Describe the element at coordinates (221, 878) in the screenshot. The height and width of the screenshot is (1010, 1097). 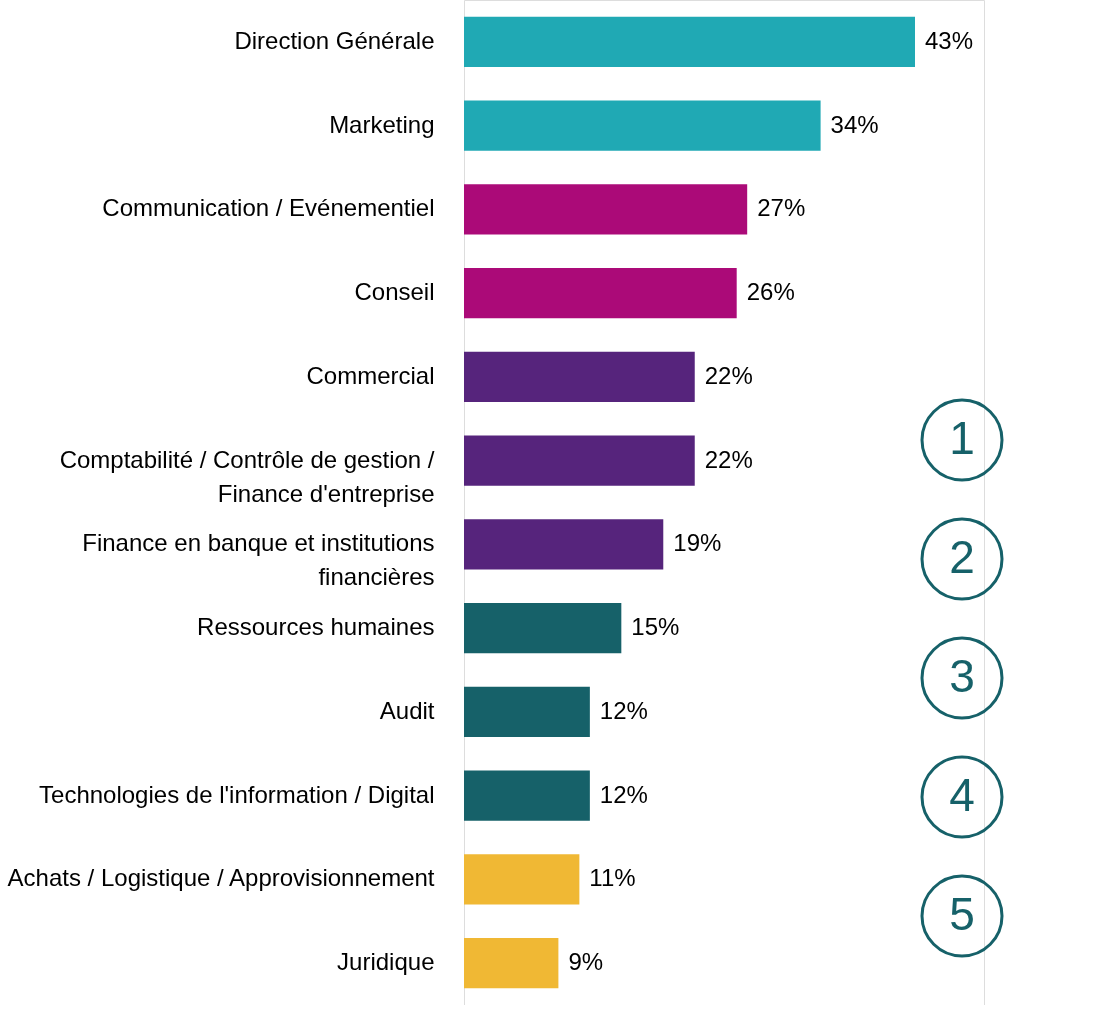
I see `y-tick-label: Achats / Logistique / Approvisionnement` at that location.